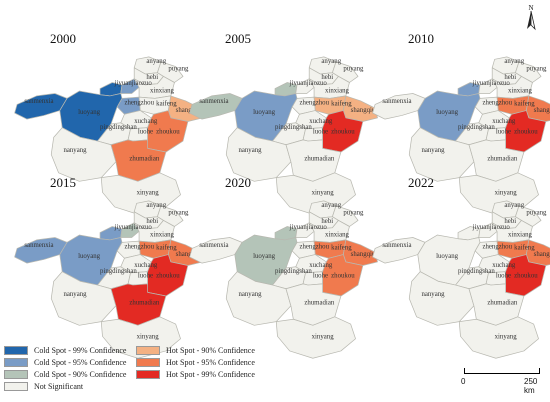 The height and width of the screenshot is (402, 550). I want to click on city-label-zhengzhou: zhengzhou, so click(139, 246).